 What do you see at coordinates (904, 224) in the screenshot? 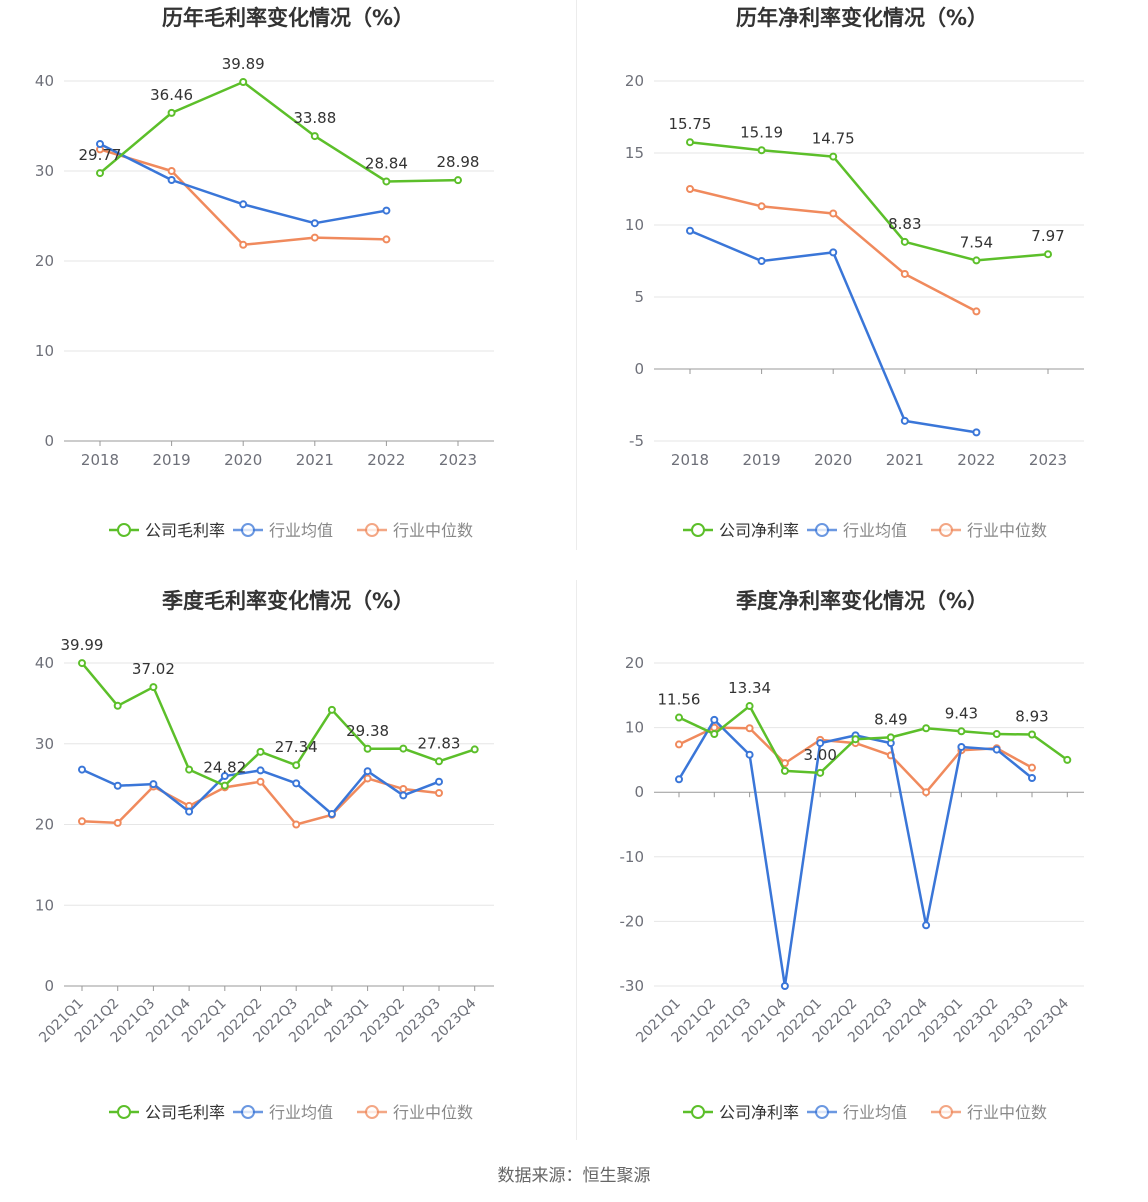
I see `data-label: 8.83` at bounding box center [904, 224].